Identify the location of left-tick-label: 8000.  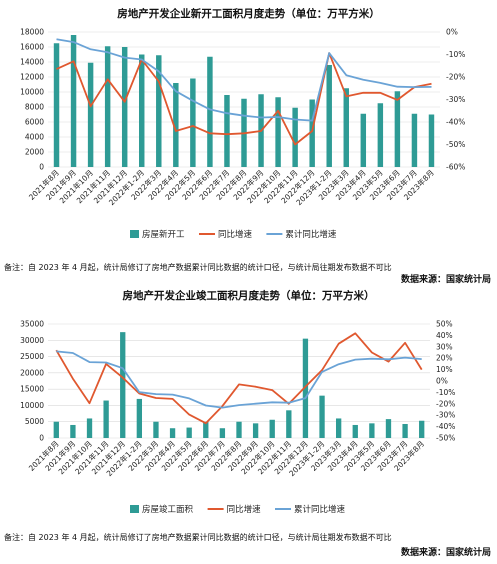
(34, 107).